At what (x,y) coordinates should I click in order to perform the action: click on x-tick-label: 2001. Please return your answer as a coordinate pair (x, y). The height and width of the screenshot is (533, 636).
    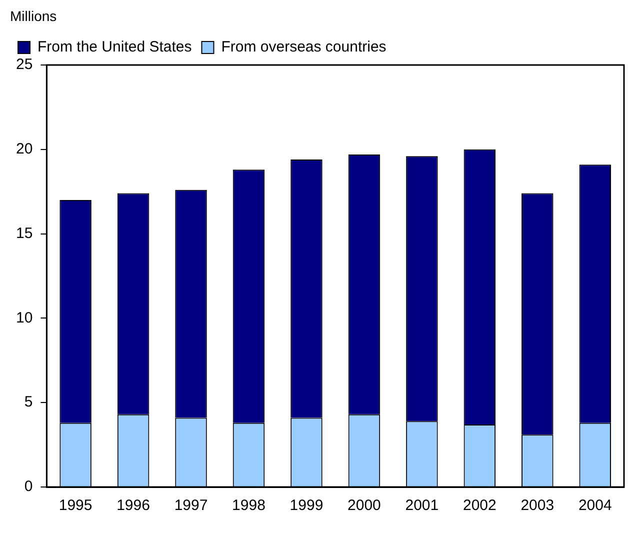
    Looking at the image, I should click on (422, 505).